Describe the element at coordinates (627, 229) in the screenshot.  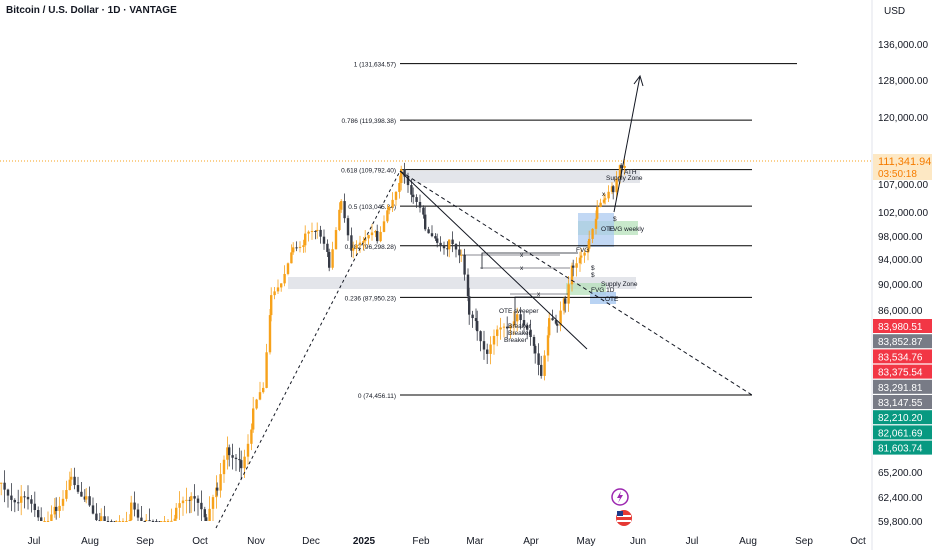
I see `fvg-weekly-label: FVG weekly` at that location.